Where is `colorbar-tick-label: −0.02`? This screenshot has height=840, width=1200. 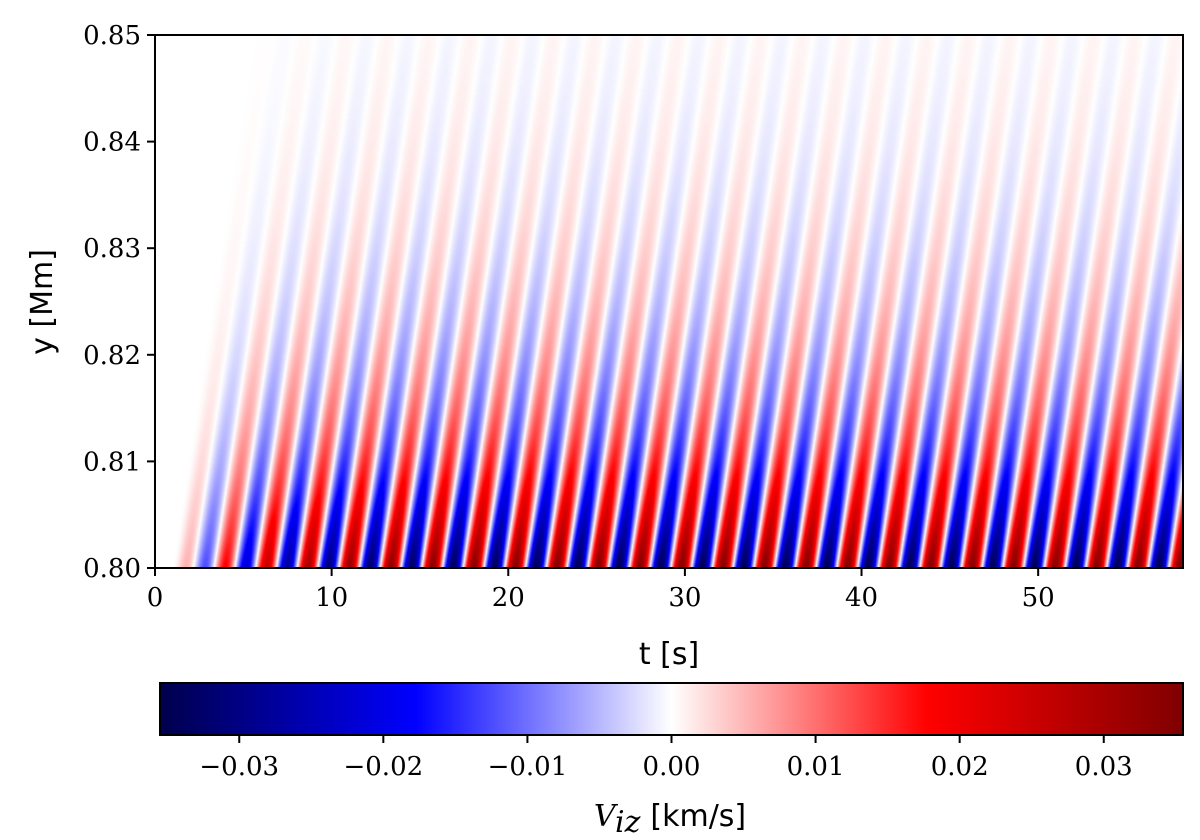
colorbar-tick-label: −0.02 is located at coordinates (383, 767).